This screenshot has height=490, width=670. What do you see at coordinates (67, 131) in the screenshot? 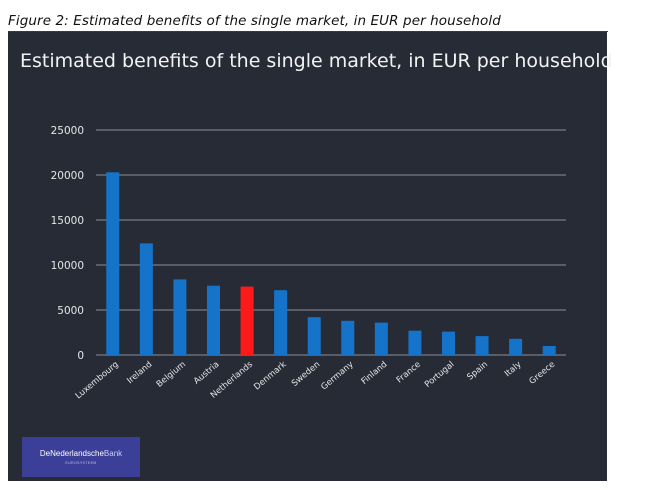
I see `y-tick-label: 25000` at bounding box center [67, 131].